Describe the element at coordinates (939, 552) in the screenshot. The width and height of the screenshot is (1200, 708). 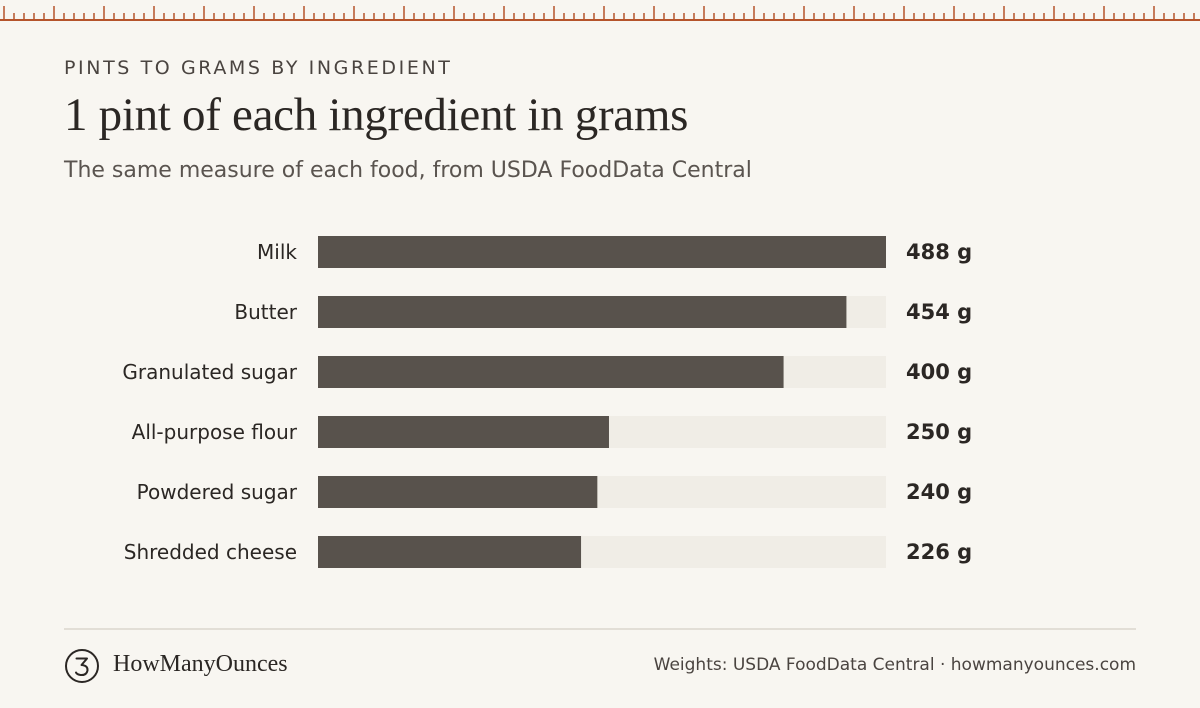
I see `value-label: 226 g` at that location.